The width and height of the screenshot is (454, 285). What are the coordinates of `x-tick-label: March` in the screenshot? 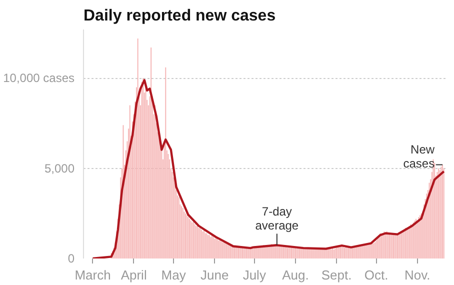 It's located at (92, 275).